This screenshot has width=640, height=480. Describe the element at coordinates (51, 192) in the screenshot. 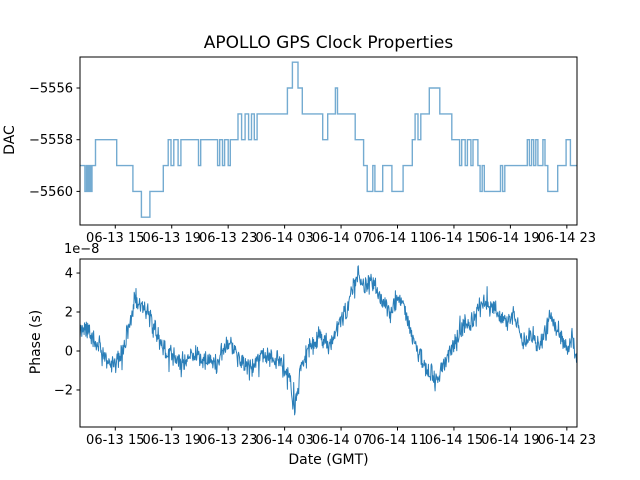

I see `y-tick-label: −5560` at that location.